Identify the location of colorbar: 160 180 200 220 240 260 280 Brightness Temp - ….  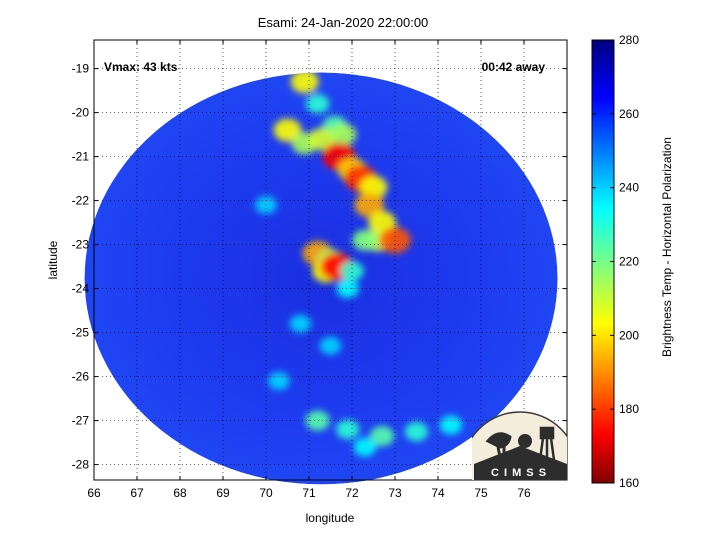
(632, 261).